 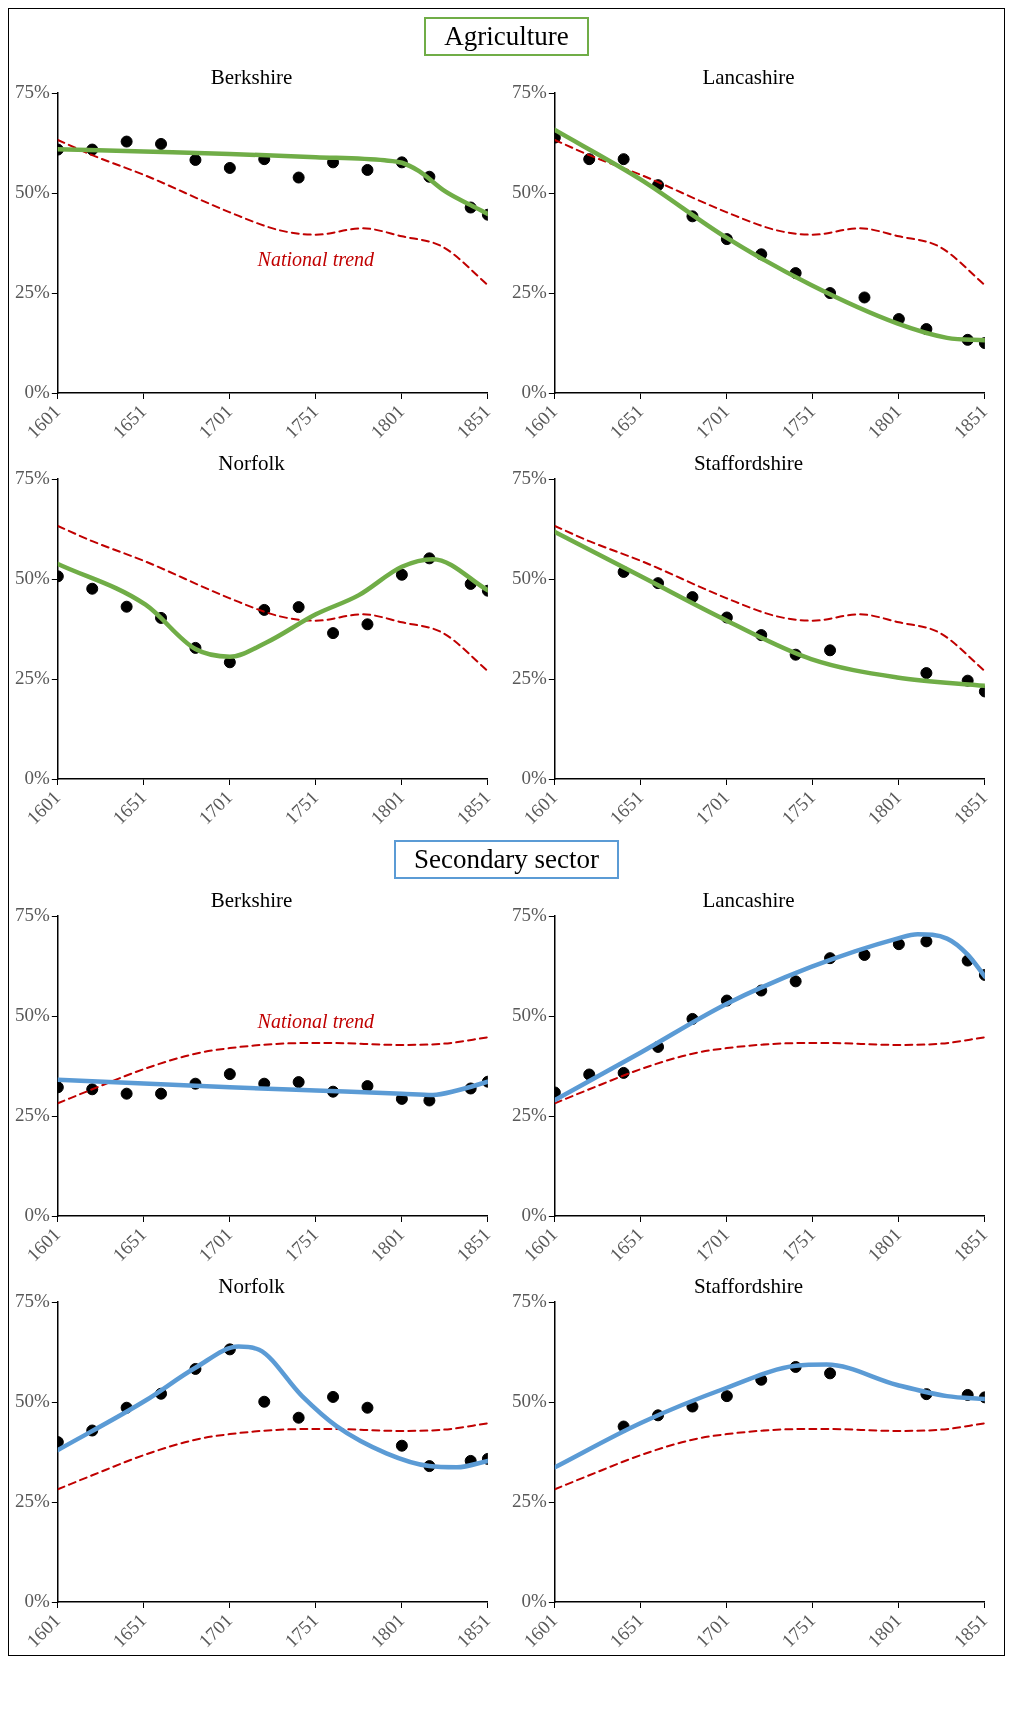 What do you see at coordinates (506, 859) in the screenshot?
I see `text: Secondary sector` at bounding box center [506, 859].